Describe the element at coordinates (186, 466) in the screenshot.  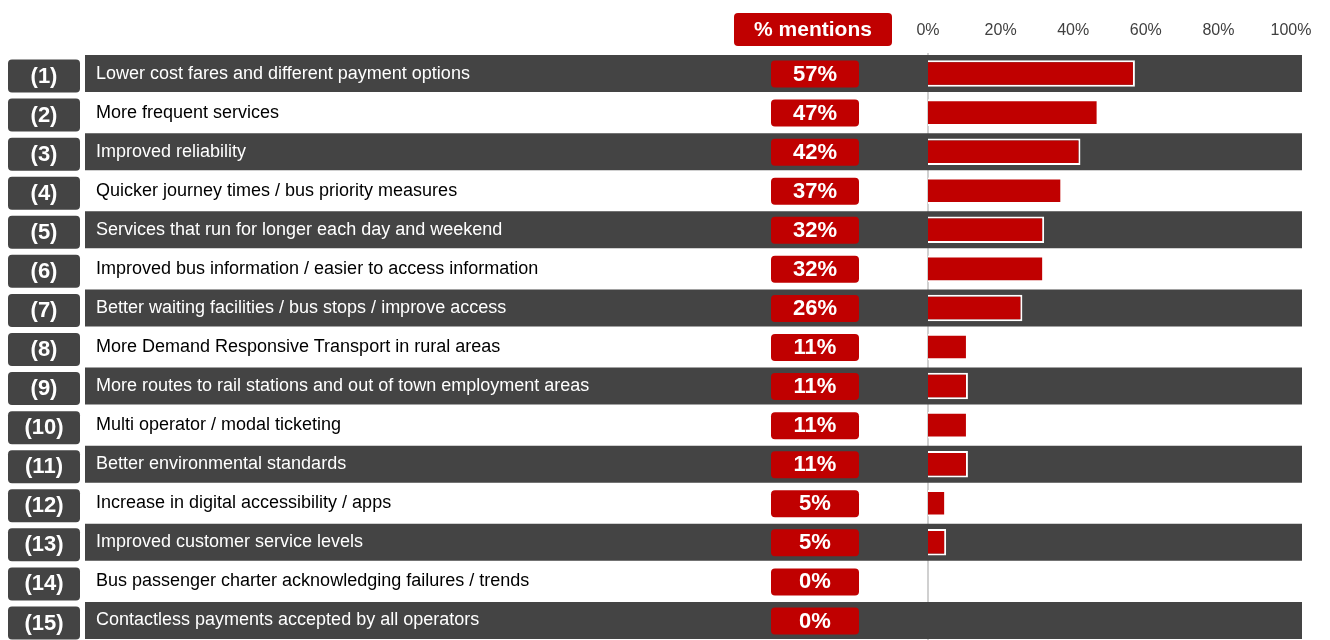
I see `category-label: (11) Better environmental standards` at that location.